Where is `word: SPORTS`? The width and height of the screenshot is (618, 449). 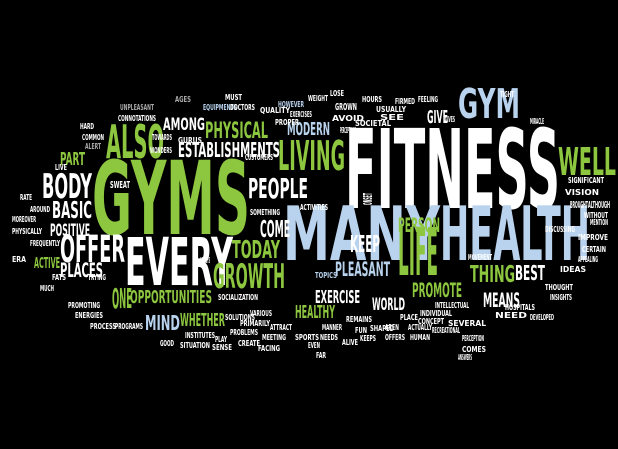
word: SPORTS is located at coordinates (307, 337).